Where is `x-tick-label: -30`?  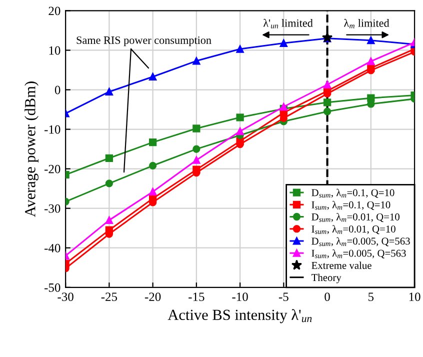 x-tick-label: -30 is located at coordinates (66, 297).